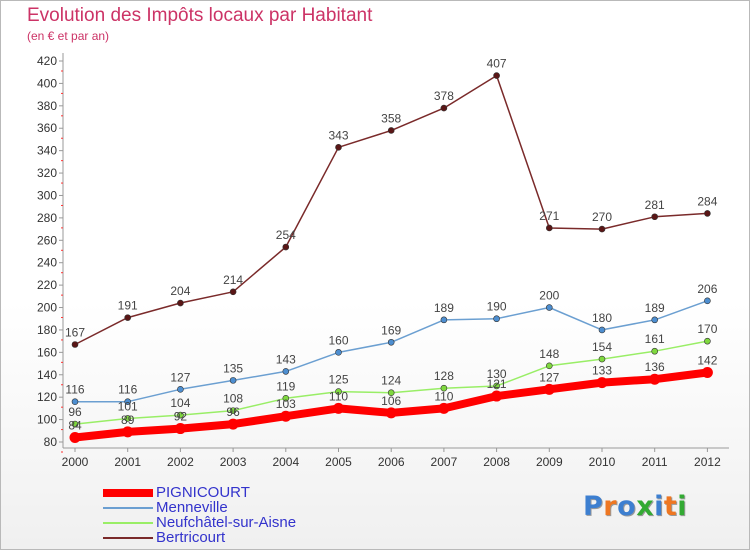 The height and width of the screenshot is (550, 750). I want to click on data-label-menneville: 206, so click(707, 289).